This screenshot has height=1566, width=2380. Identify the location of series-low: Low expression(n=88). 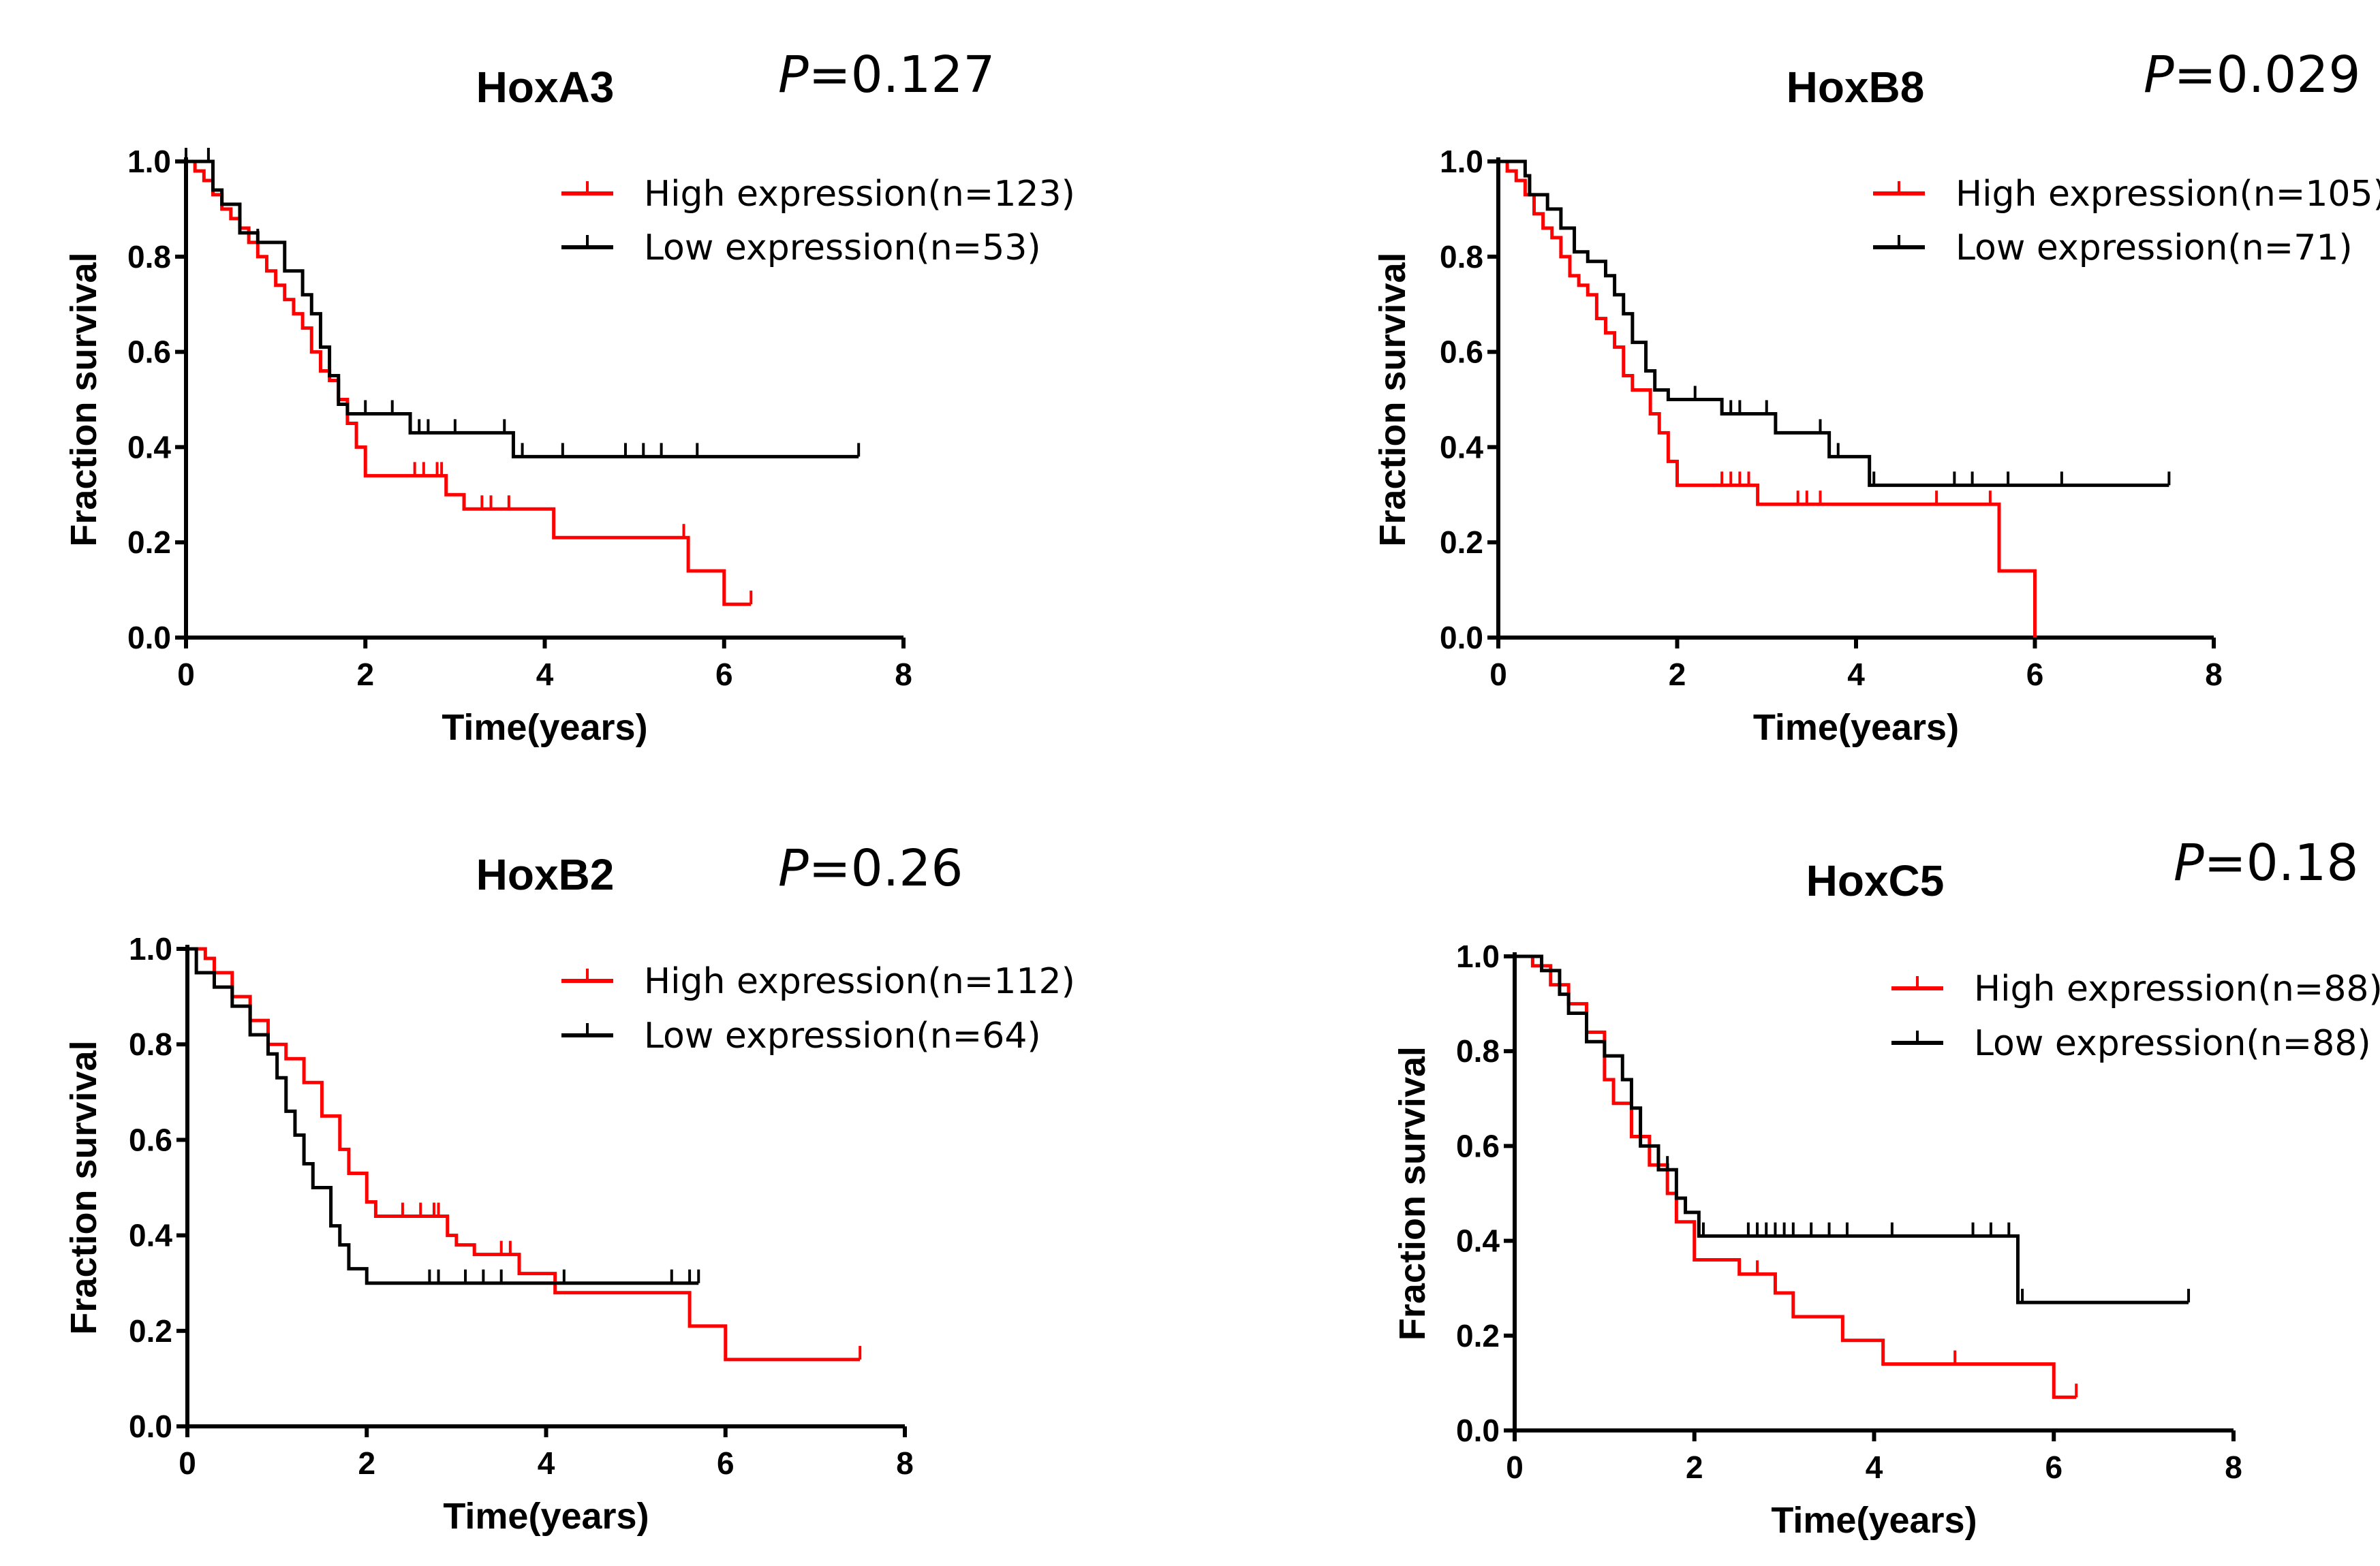
(1943, 1129).